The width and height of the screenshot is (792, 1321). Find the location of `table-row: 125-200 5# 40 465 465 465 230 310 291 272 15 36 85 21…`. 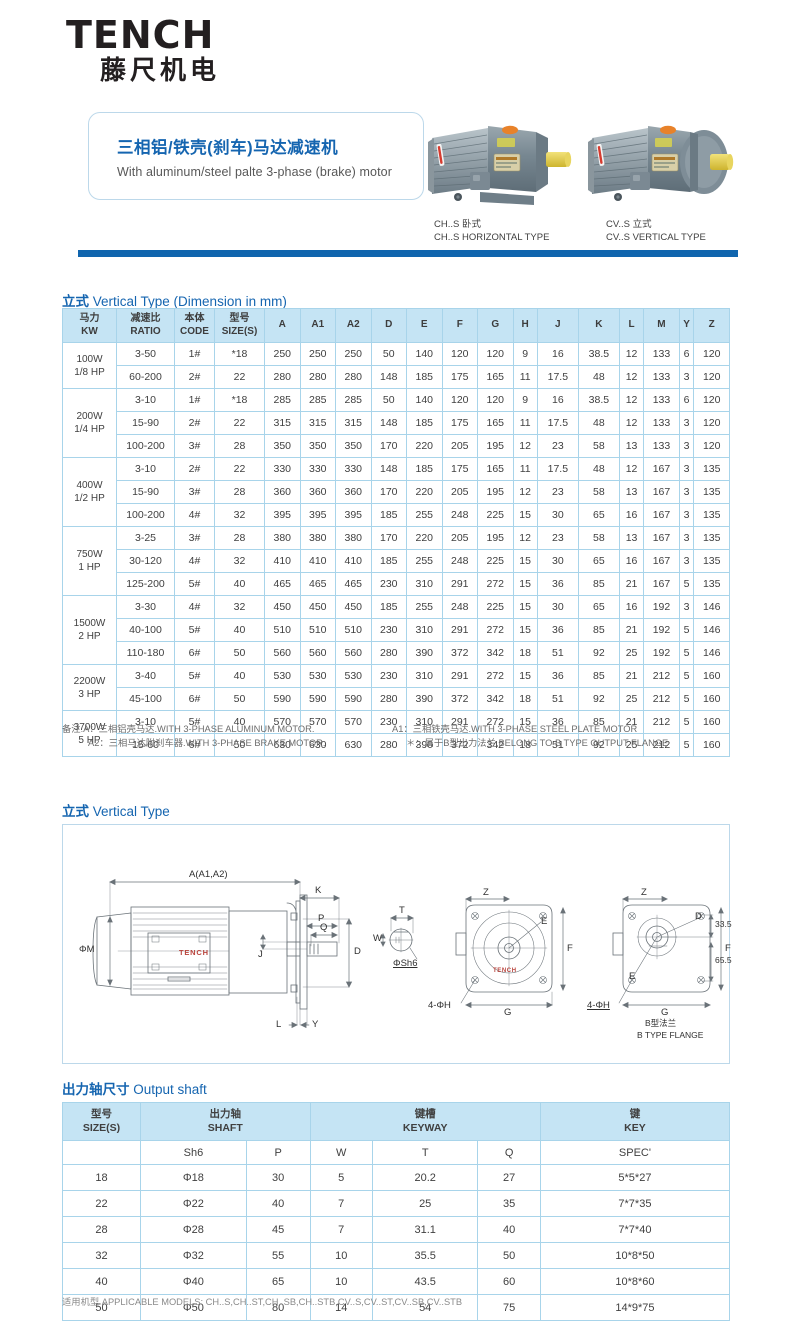

table-row: 125-200 5# 40 465 465 465 230 310 291 272 15 36 85 21… is located at coordinates (396, 584).